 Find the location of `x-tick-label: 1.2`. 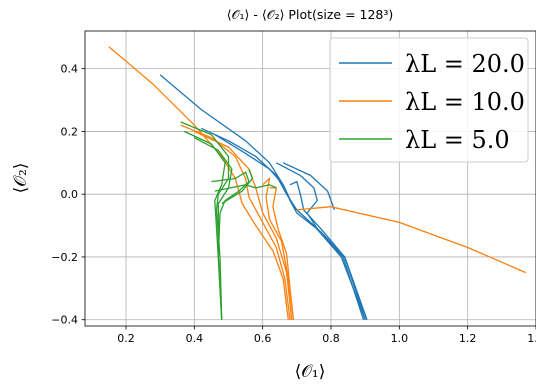

x-tick-label: 1.2 is located at coordinates (468, 338).